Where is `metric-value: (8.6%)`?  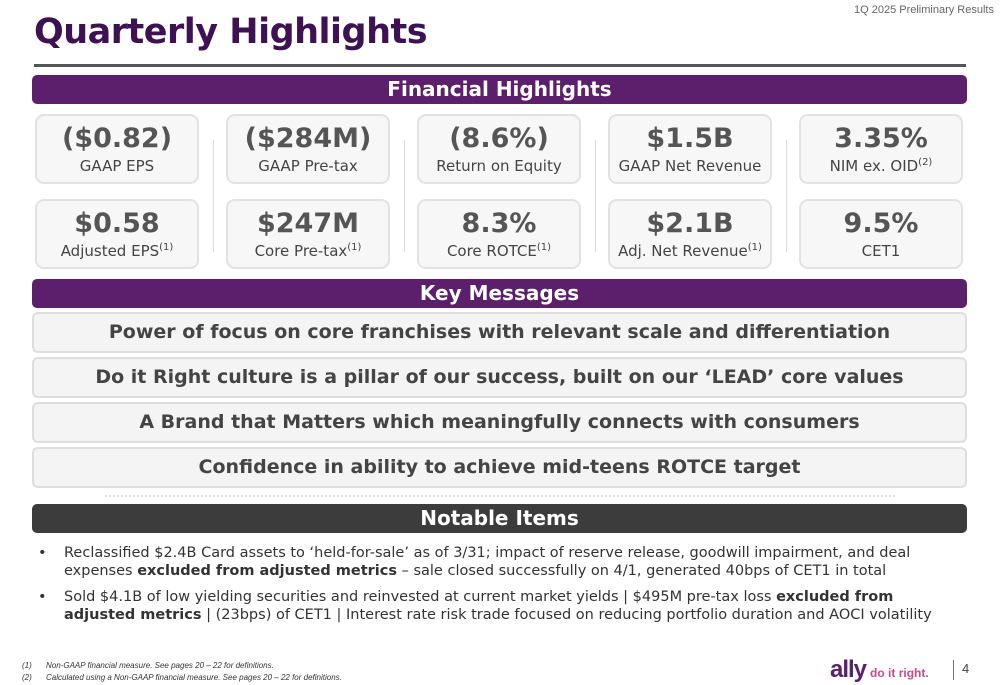
metric-value: (8.6%) is located at coordinates (499, 138).